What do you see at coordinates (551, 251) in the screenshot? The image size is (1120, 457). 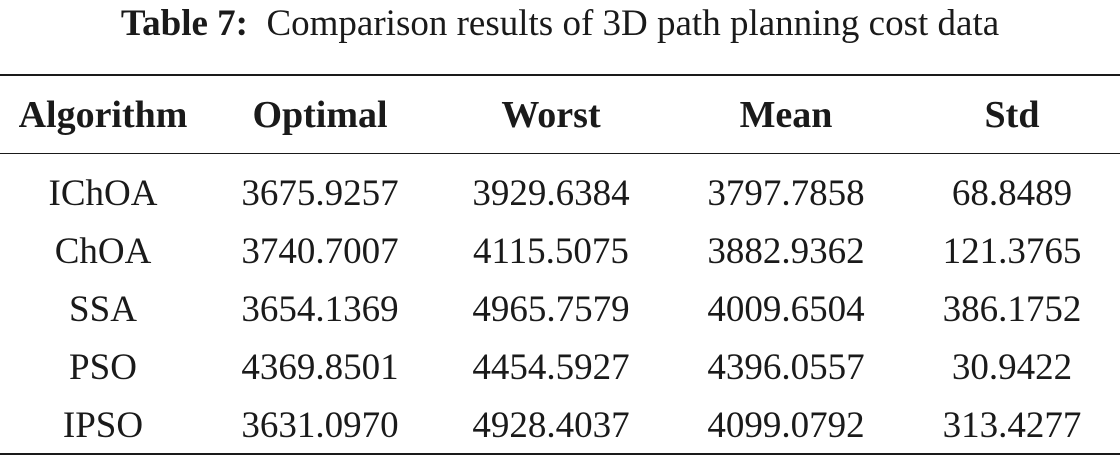 I see `cell-worst: 4115.5075` at bounding box center [551, 251].